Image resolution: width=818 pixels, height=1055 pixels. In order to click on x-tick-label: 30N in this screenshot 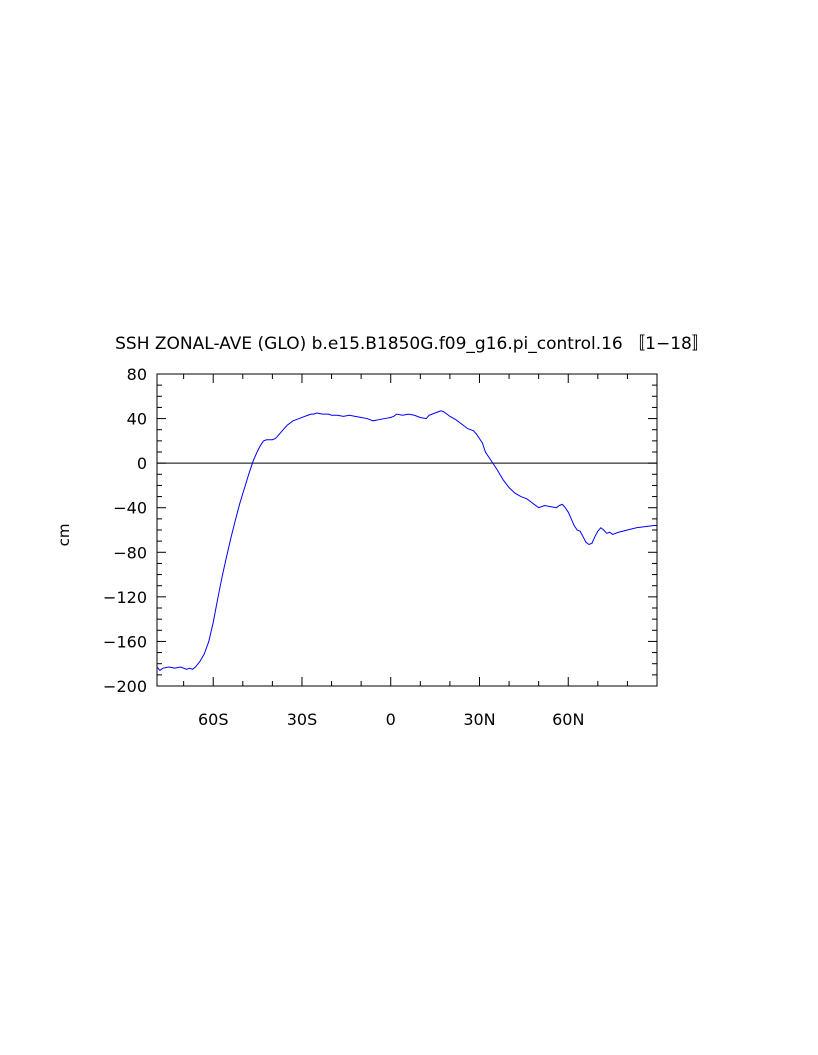, I will do `click(479, 719)`.